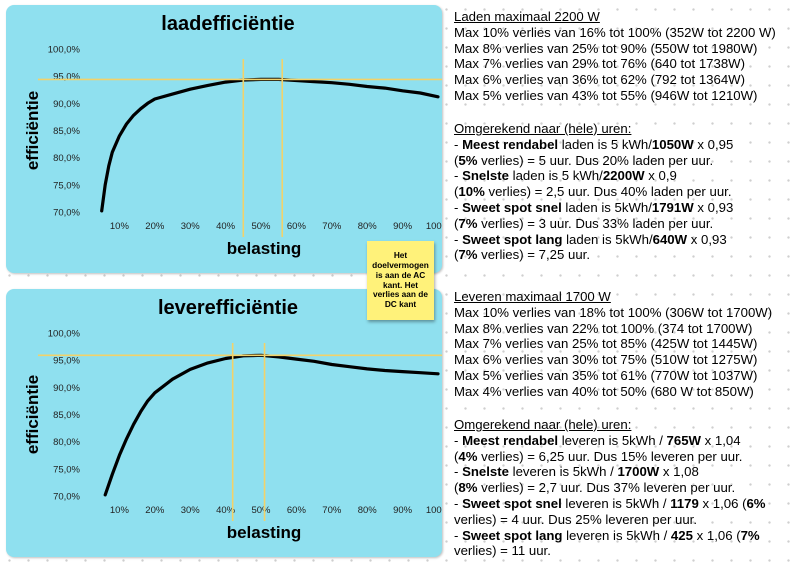  What do you see at coordinates (532, 296) in the screenshot?
I see `leveren-heading: Leveren maximaal 1700 W` at bounding box center [532, 296].